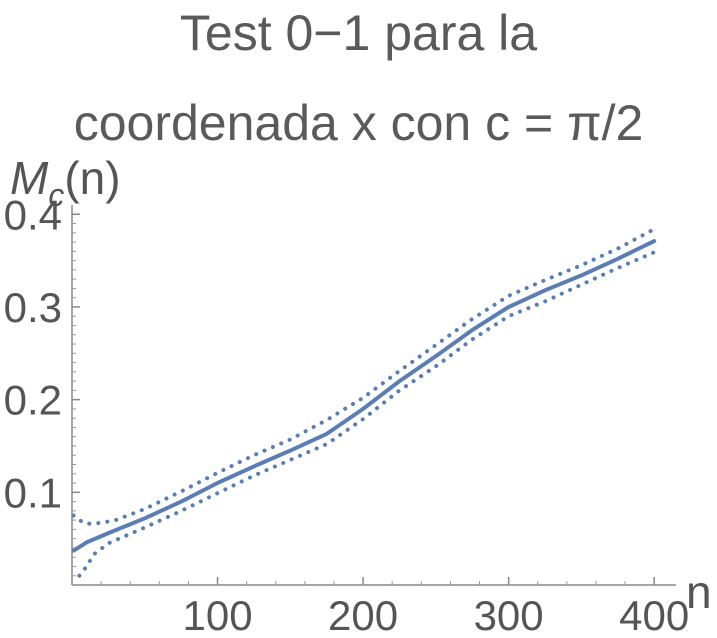  What do you see at coordinates (218, 615) in the screenshot?
I see `x-tick-label: 100` at bounding box center [218, 615].